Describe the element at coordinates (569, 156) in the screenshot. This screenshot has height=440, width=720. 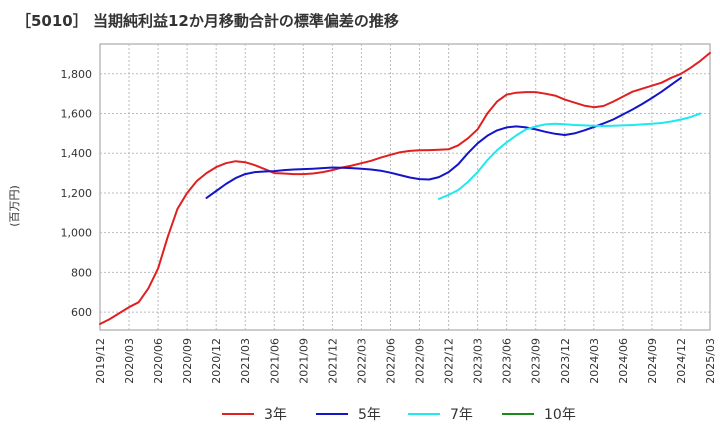
I see `series-line-7年` at that location.